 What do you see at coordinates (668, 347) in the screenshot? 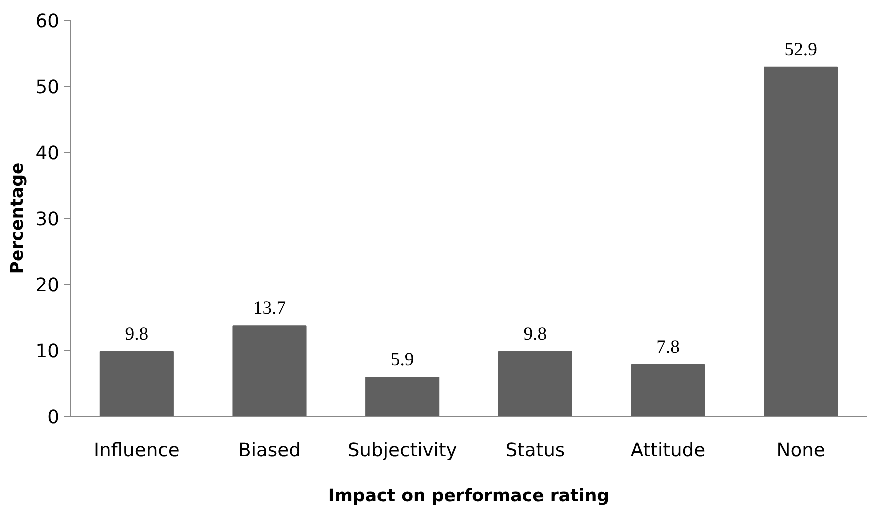
I see `data-label: 7.8` at bounding box center [668, 347].